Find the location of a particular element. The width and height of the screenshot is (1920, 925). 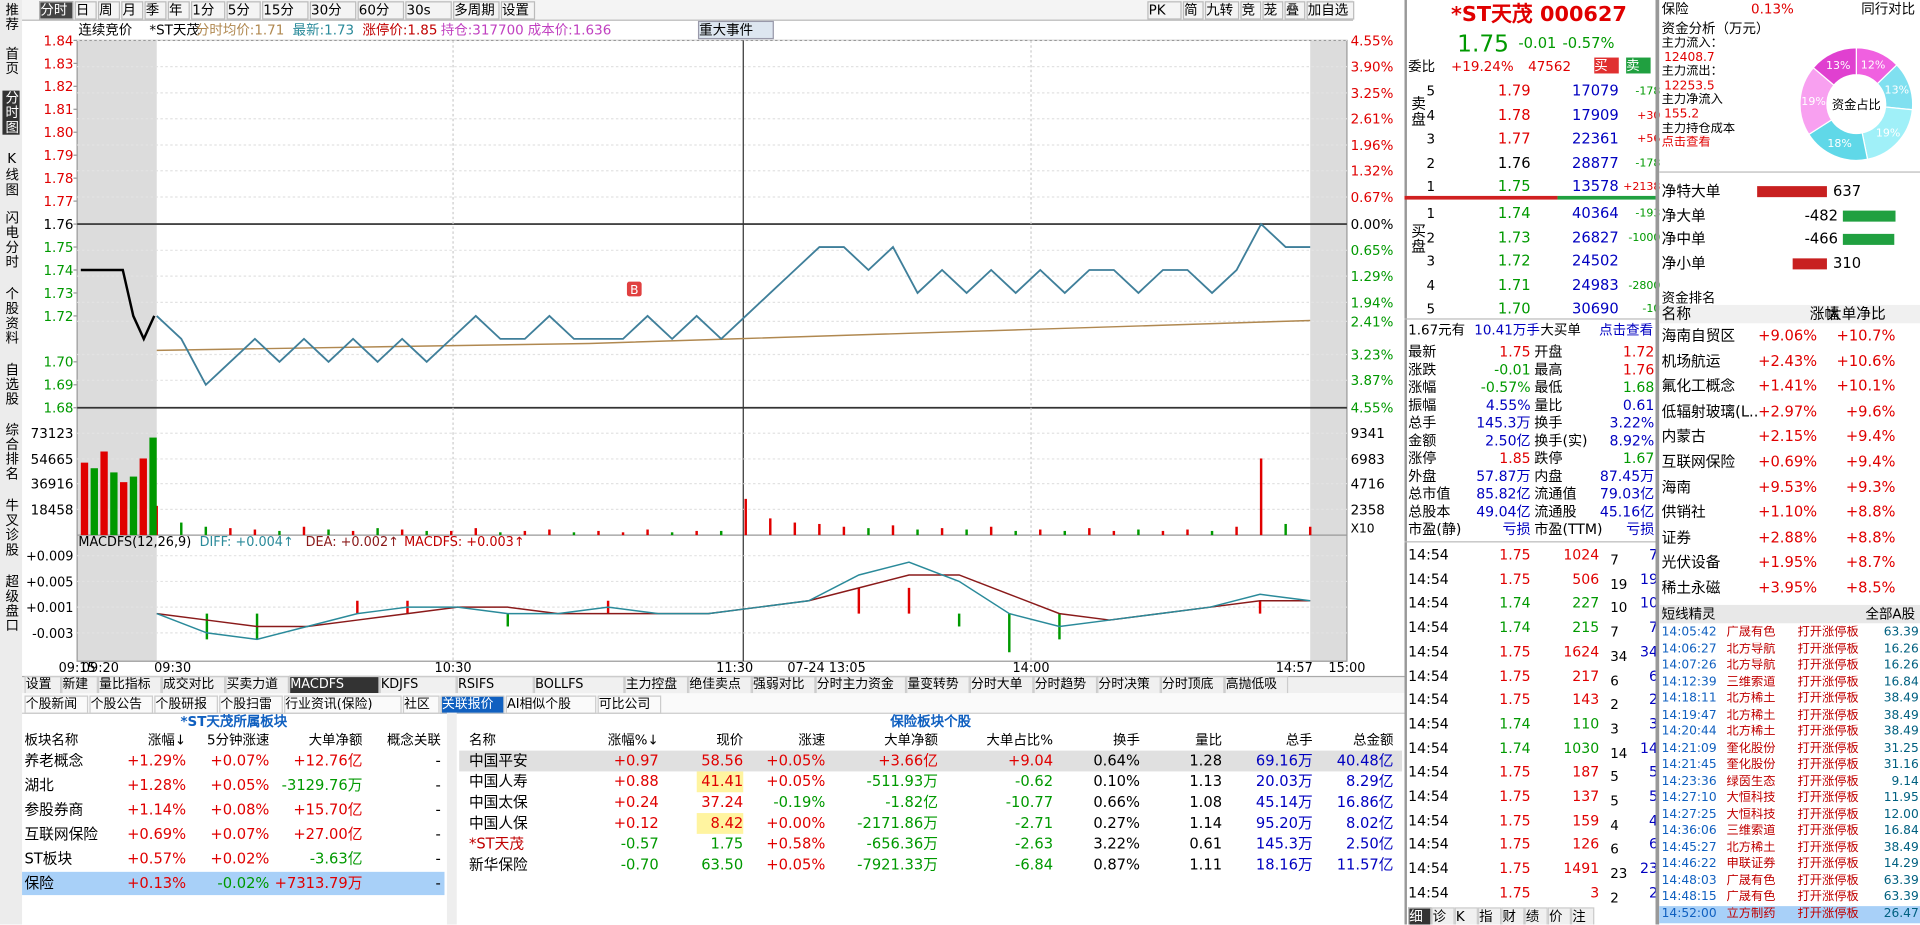

detail-tab: 价 is located at coordinates (1559, 916).